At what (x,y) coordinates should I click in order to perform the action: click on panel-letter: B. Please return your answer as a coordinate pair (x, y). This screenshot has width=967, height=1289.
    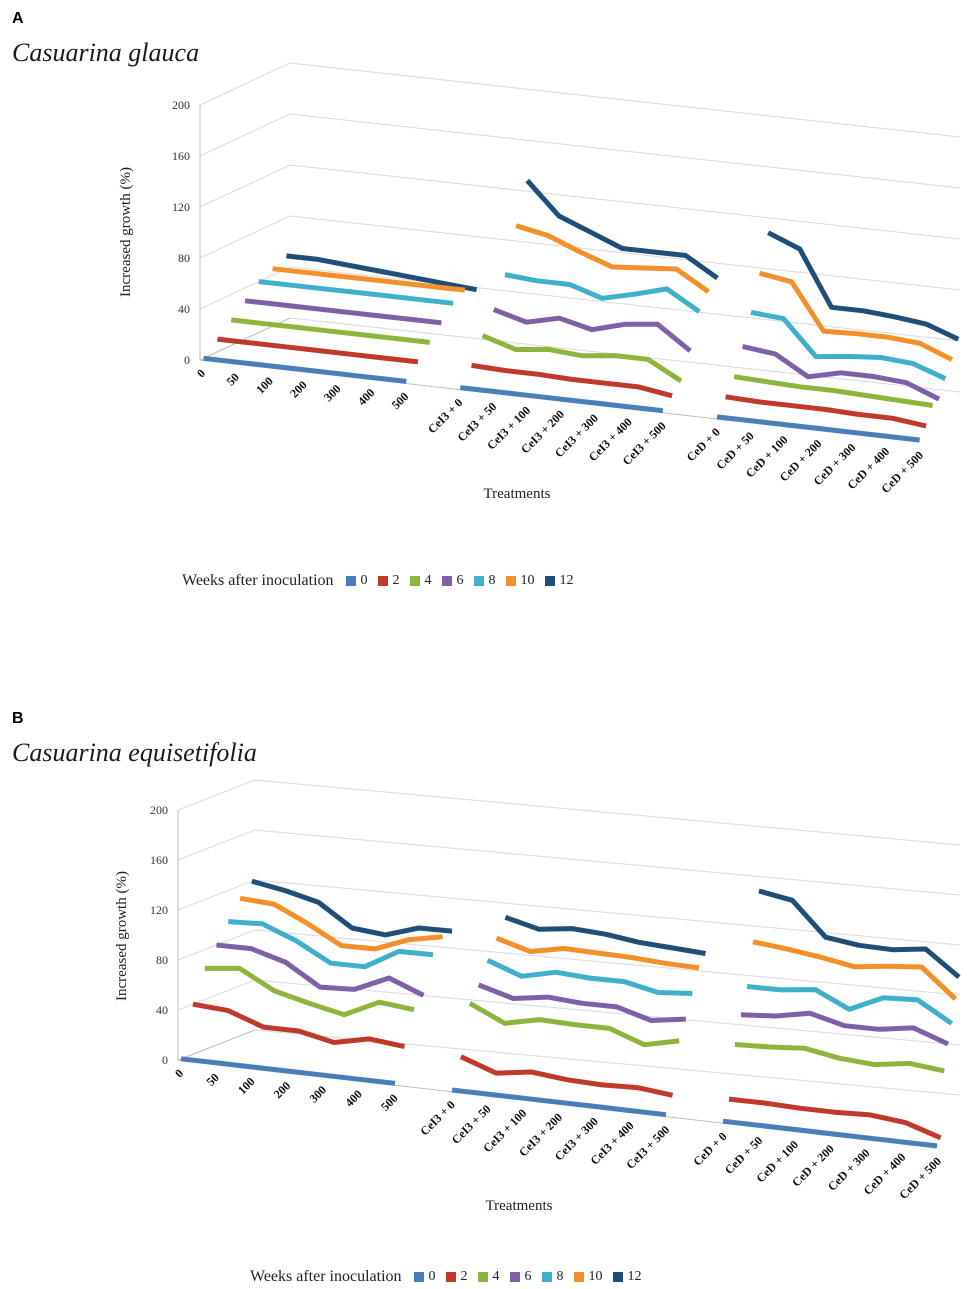
    Looking at the image, I should click on (18, 718).